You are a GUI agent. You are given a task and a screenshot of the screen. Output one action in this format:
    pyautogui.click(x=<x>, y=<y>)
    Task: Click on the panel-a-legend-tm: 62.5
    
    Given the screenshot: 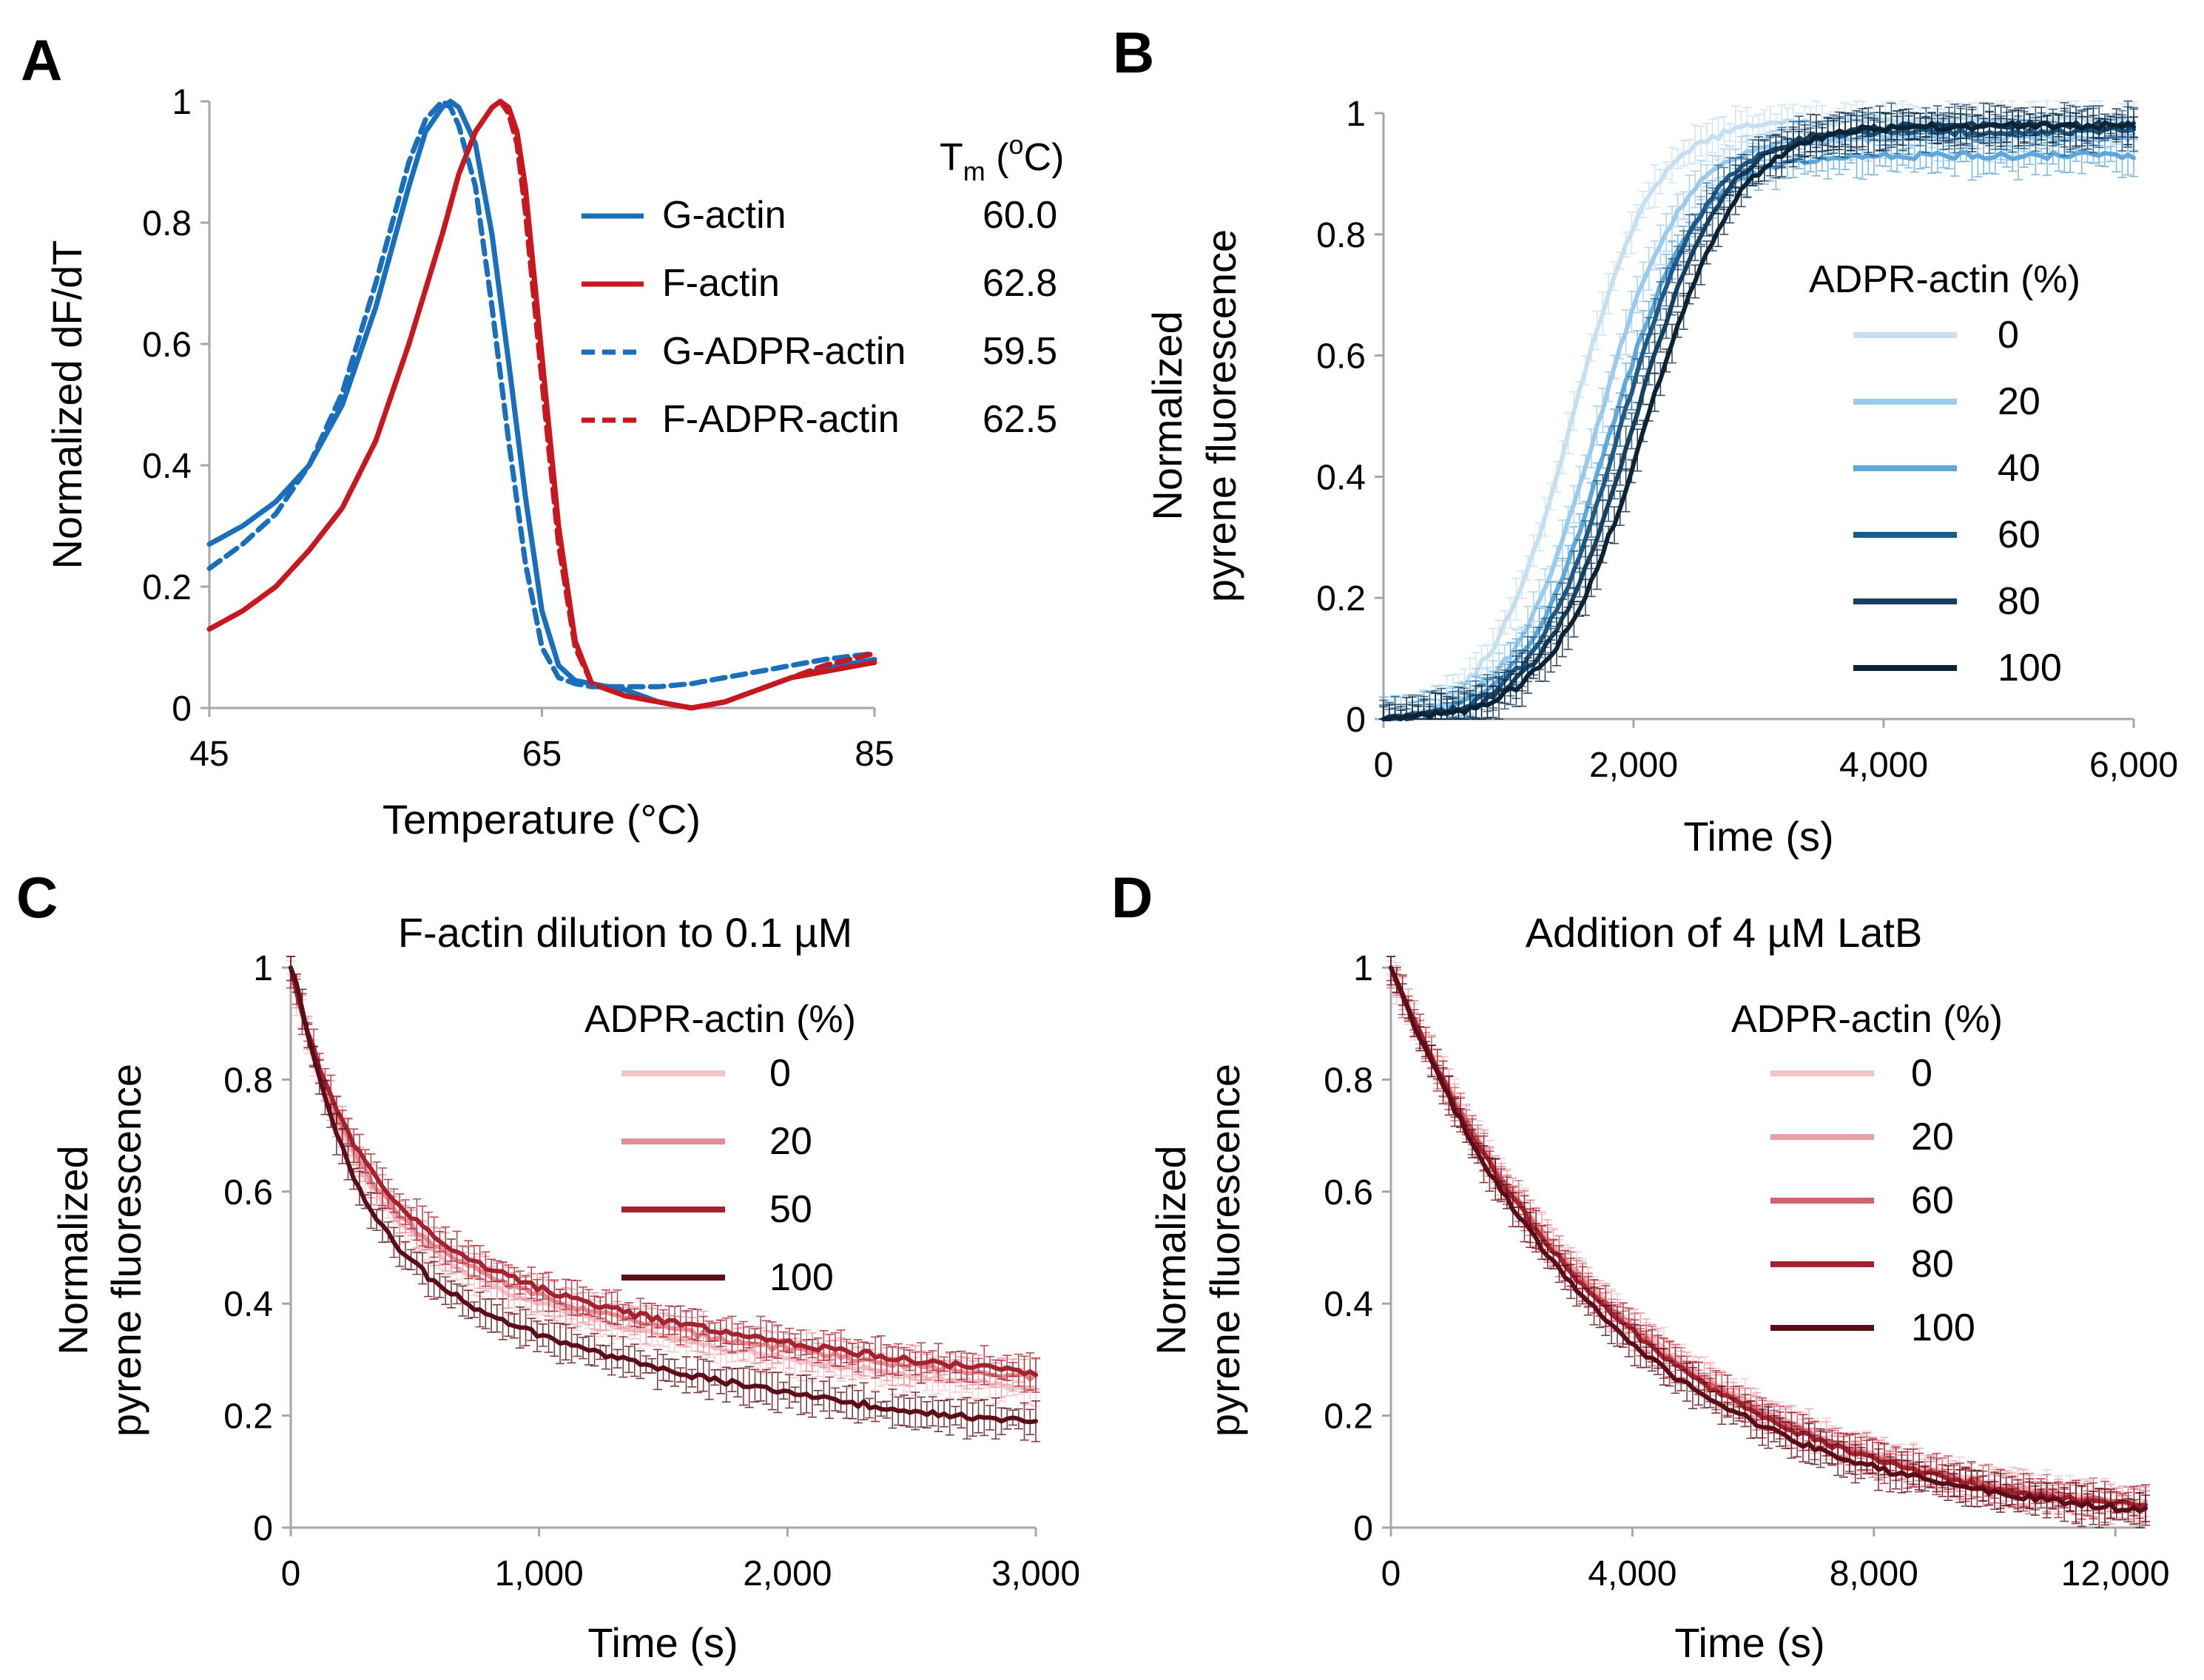 What is the action you would take?
    pyautogui.click(x=1020, y=420)
    